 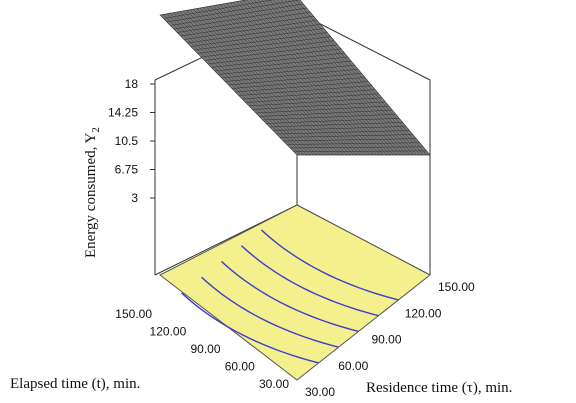 I want to click on y-tick-label: 90.00, so click(x=205, y=349).